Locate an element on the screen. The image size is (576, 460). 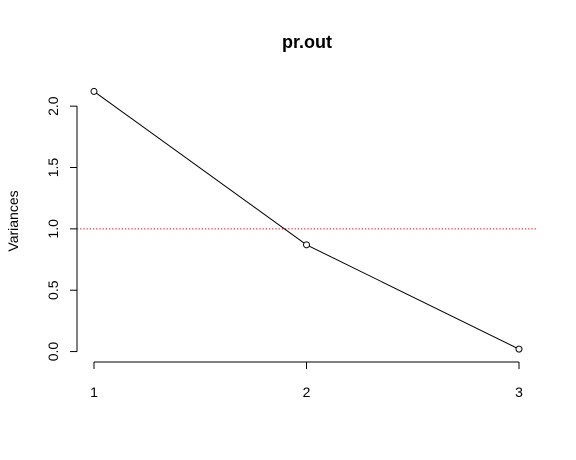
y-tick-label: 2.0 is located at coordinates (53, 106).